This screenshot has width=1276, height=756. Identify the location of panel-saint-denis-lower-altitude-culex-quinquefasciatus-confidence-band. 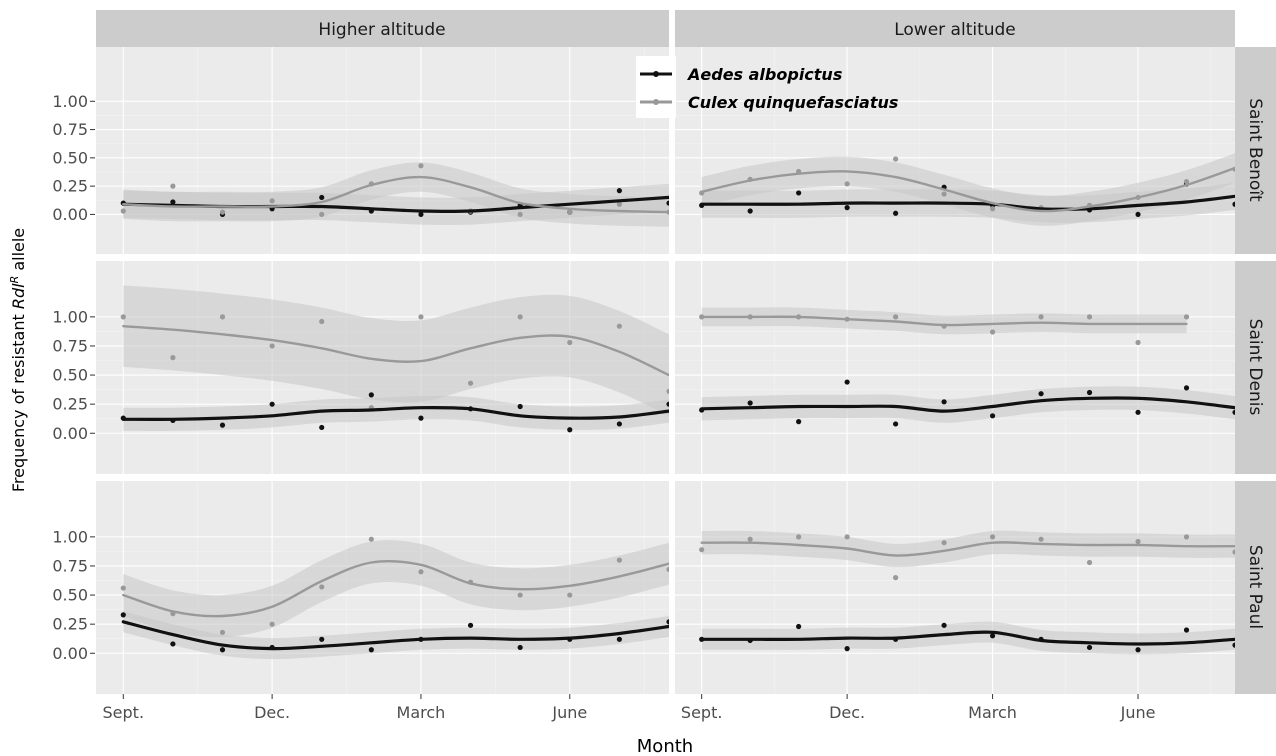
(944, 321).